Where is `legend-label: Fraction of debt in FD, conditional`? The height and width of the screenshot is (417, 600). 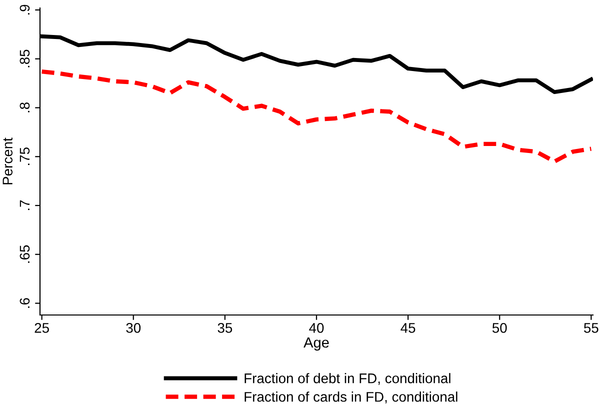 legend-label: Fraction of debt in FD, conditional is located at coordinates (347, 379).